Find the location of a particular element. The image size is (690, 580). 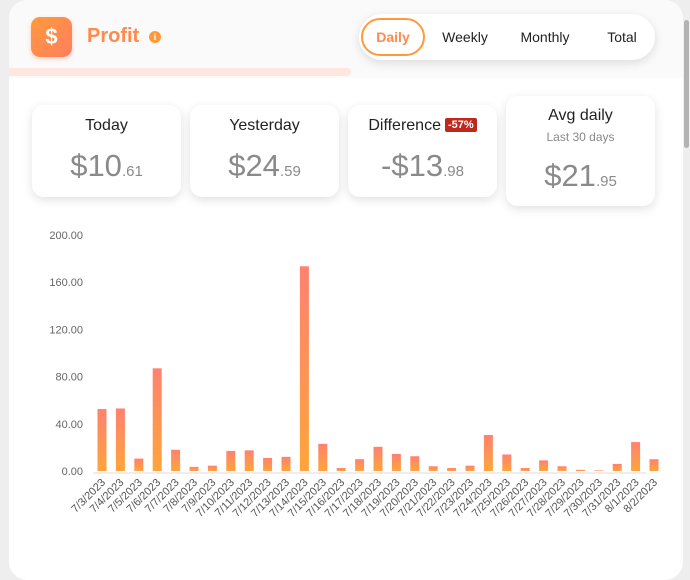

y-tick-label: 80.00 is located at coordinates (69, 378).